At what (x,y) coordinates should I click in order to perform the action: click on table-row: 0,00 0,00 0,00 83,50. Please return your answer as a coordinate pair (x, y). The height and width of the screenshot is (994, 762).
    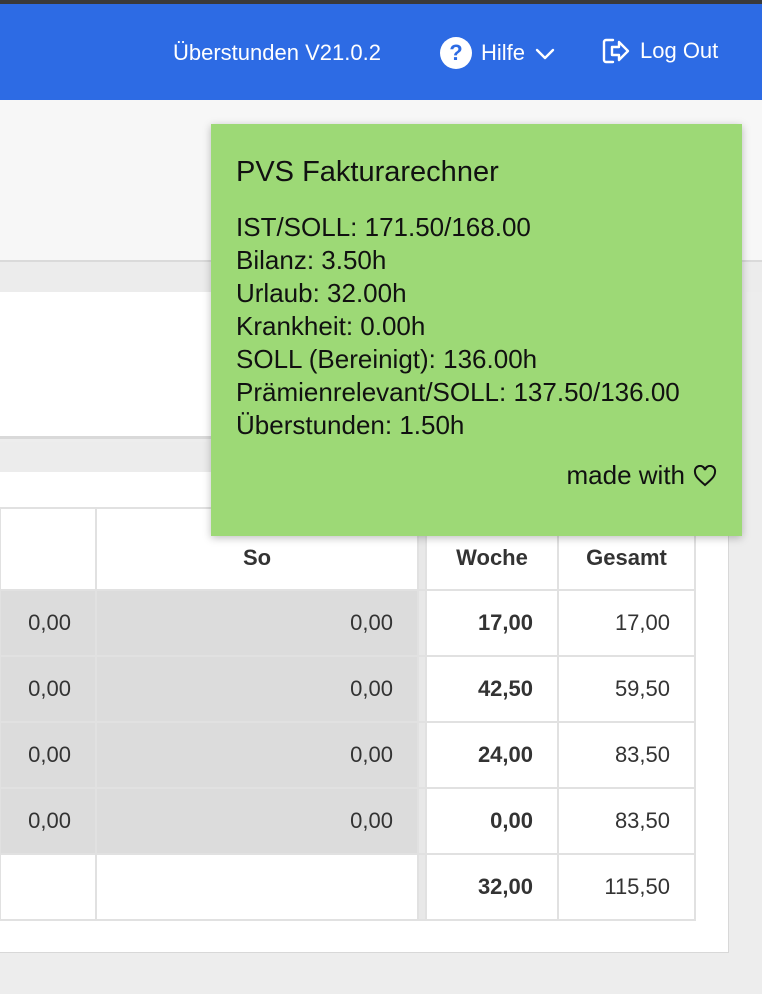
    Looking at the image, I should click on (348, 821).